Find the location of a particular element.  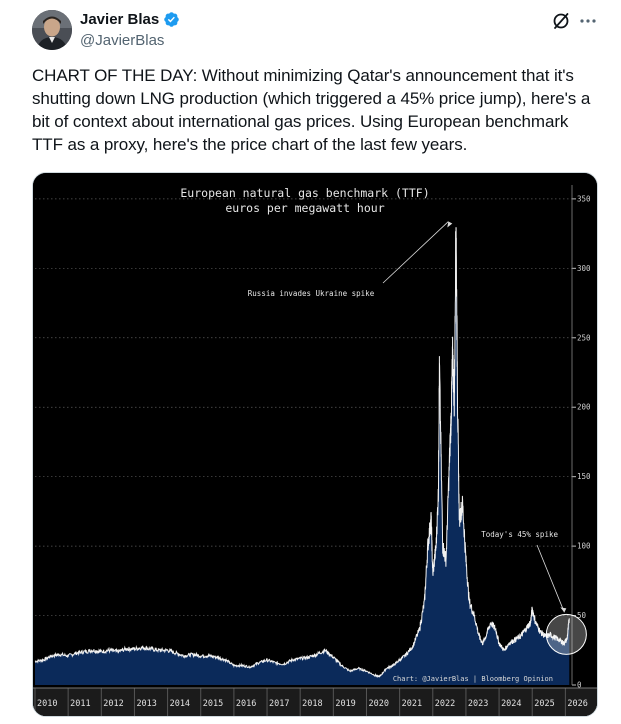

x-axis-band is located at coordinates (315, 702).